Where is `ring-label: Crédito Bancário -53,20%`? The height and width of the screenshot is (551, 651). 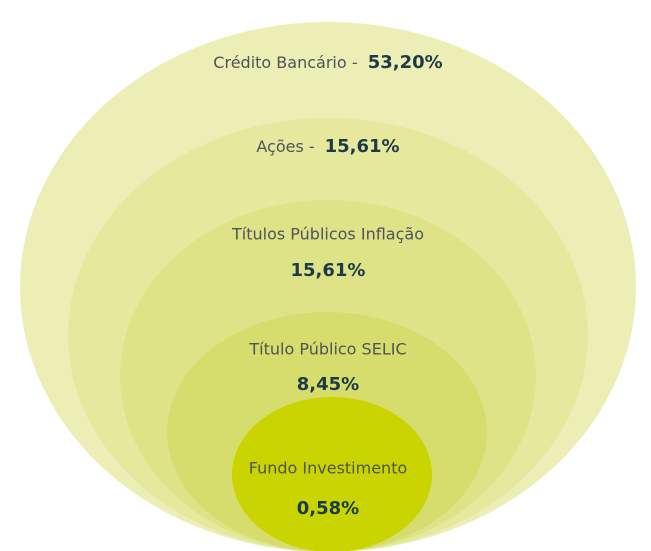
ring-label: Crédito Bancário -53,20% is located at coordinates (327, 62).